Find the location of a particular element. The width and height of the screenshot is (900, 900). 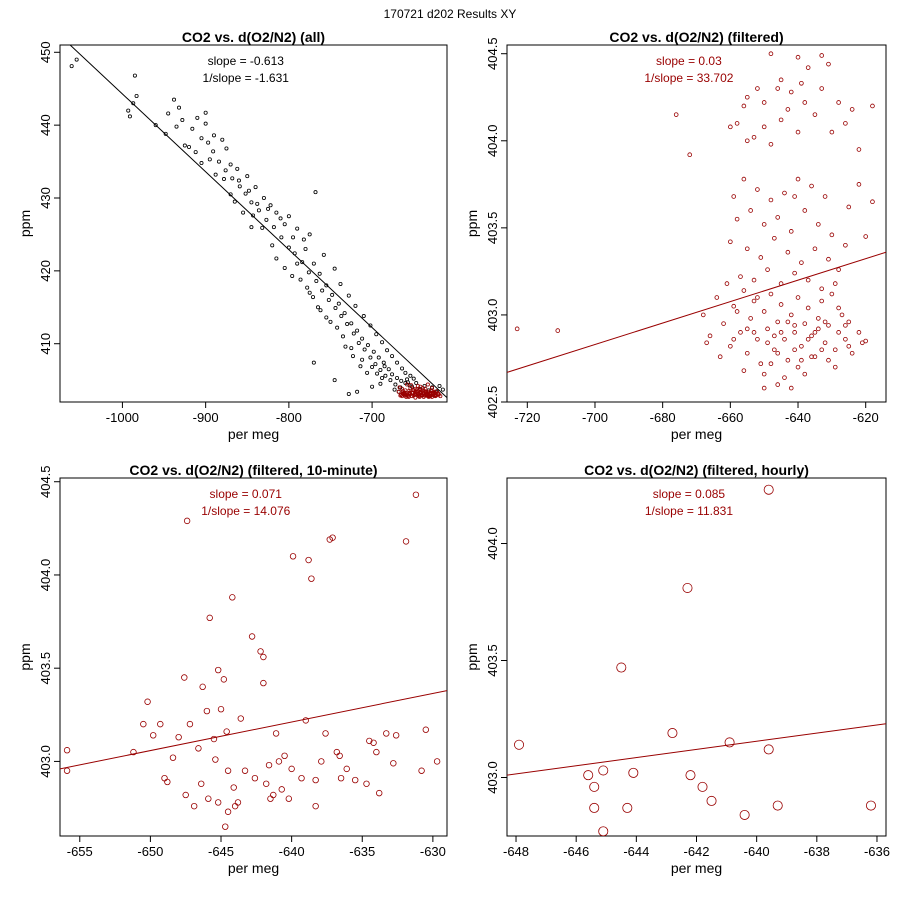

x-tick-label: -650 is located at coordinates (150, 851).